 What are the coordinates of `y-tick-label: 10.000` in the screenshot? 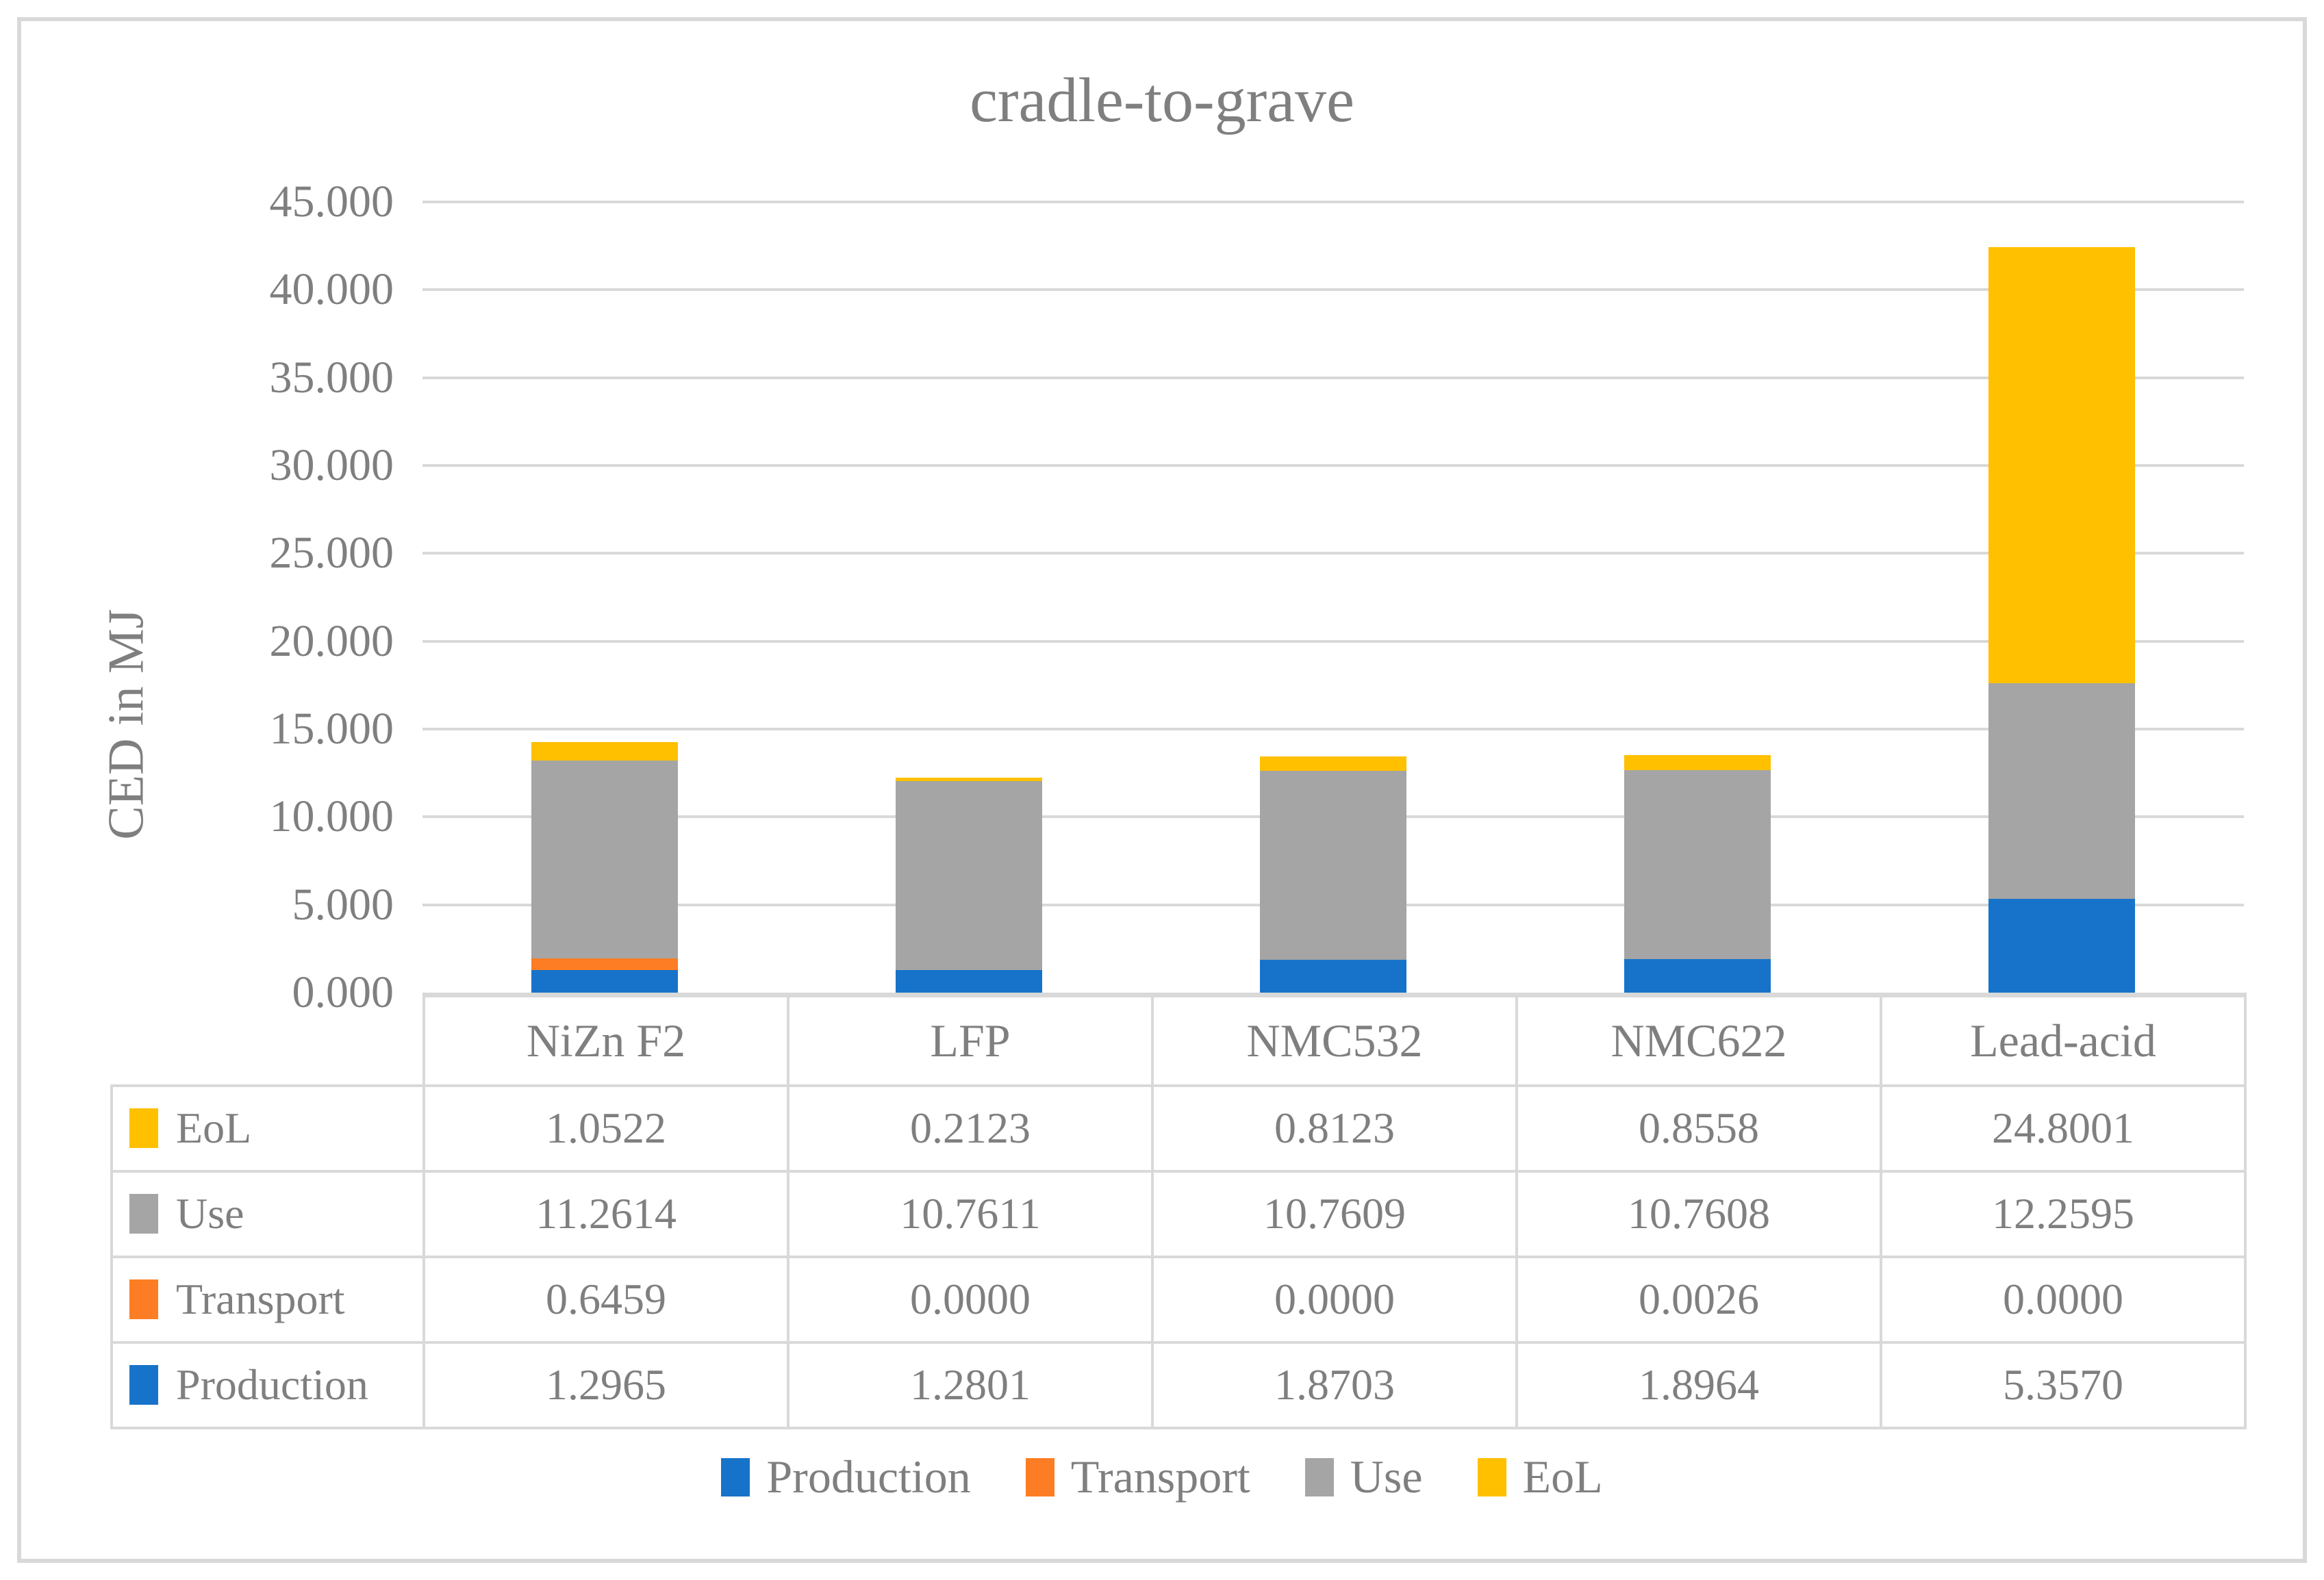 It's located at (331, 816).